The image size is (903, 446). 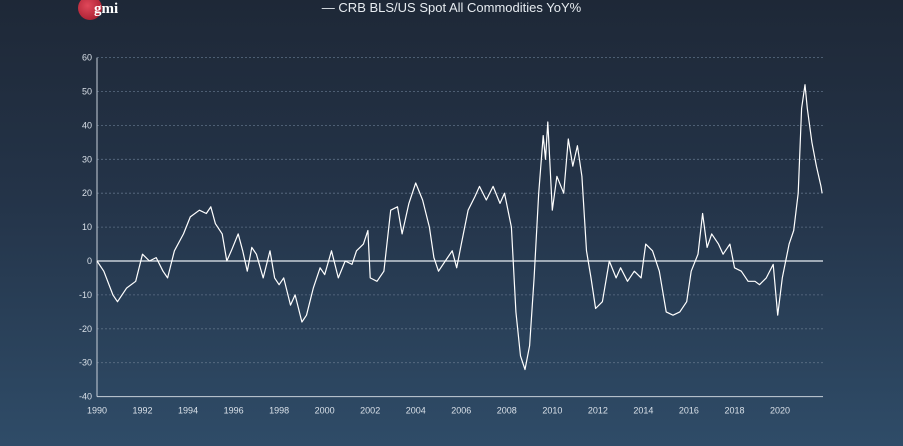 I want to click on x-tick-label: 2016, so click(x=689, y=411).